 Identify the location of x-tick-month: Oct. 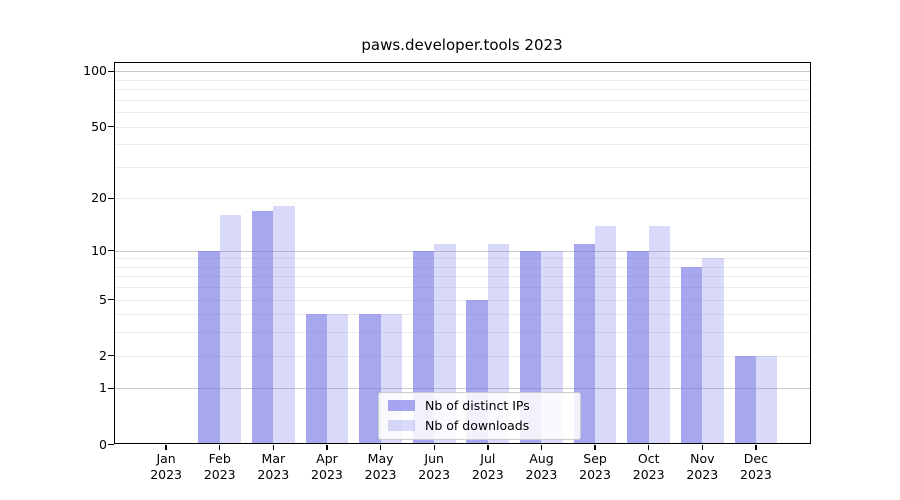
(648, 458).